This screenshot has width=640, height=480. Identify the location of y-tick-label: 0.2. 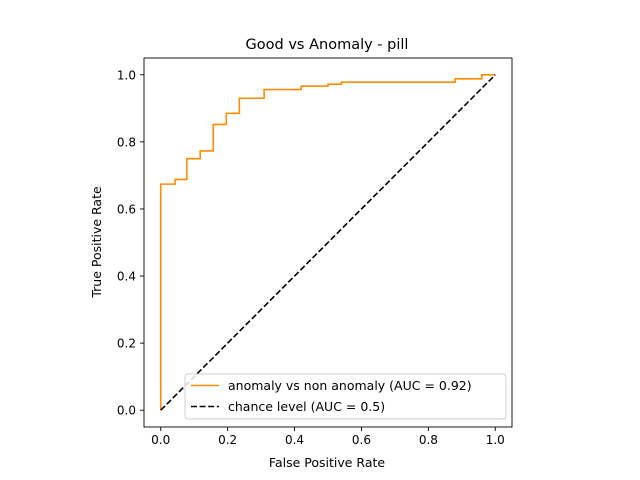
(126, 344).